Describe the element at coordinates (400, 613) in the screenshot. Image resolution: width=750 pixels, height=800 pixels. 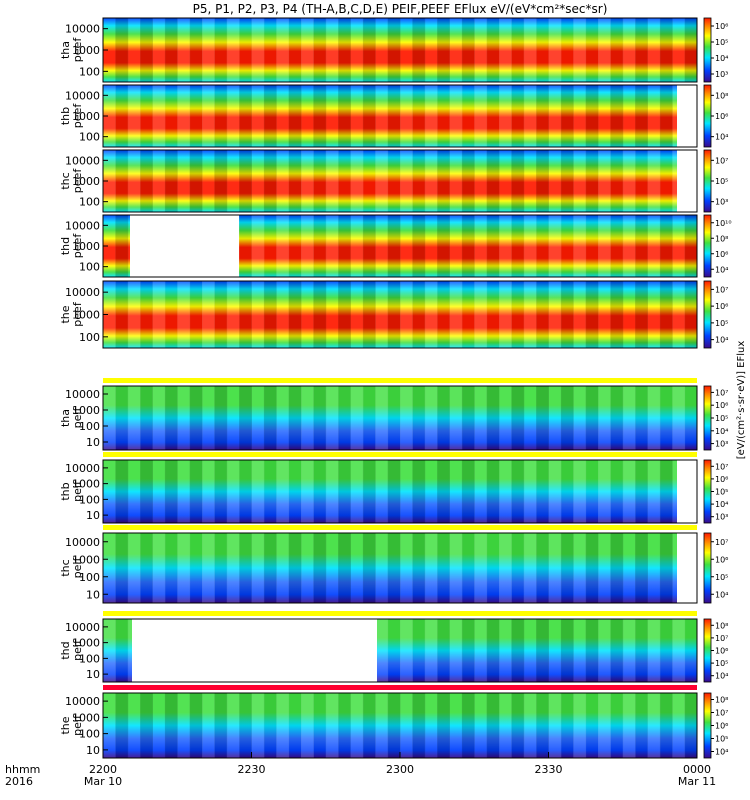
I see `quality-flag-bar` at that location.